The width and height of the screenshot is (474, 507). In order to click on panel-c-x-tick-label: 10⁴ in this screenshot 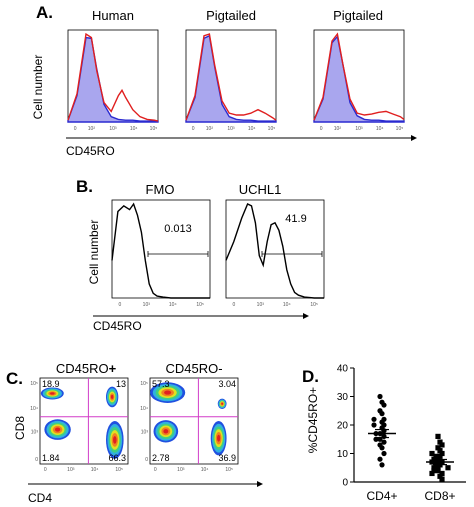, I will do `click(205, 470)`.